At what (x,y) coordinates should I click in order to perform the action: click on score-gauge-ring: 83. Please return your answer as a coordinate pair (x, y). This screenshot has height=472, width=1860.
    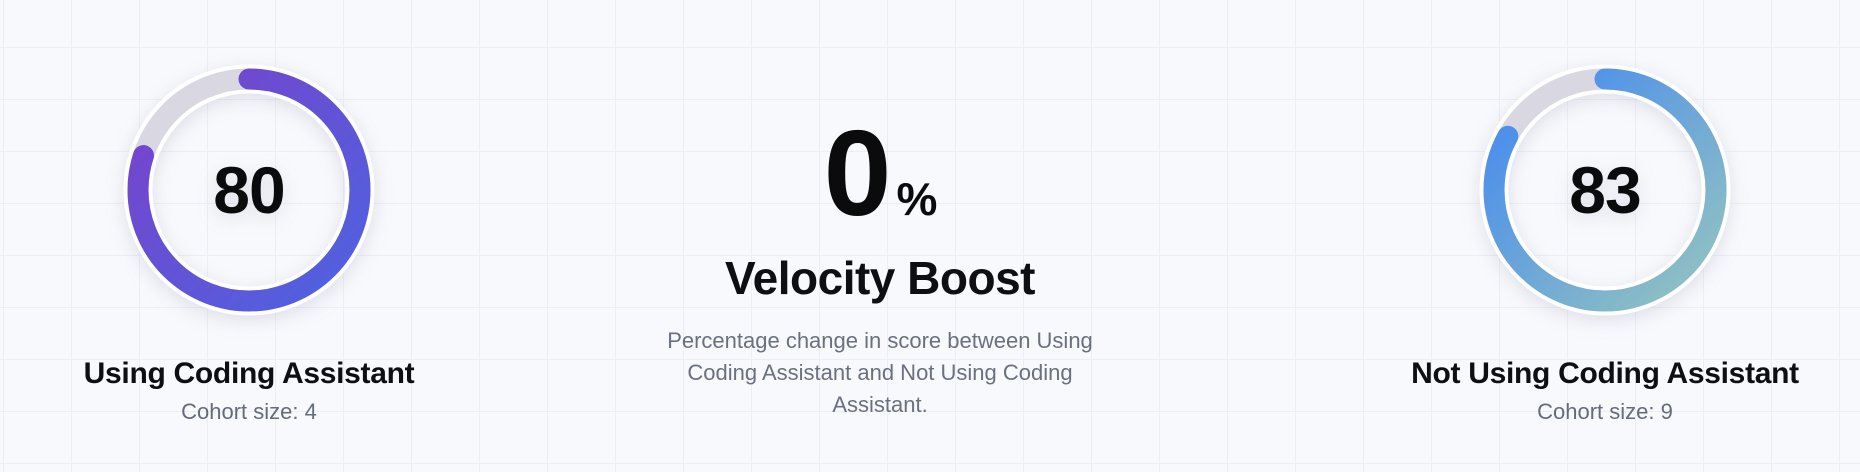
    Looking at the image, I should click on (1605, 190).